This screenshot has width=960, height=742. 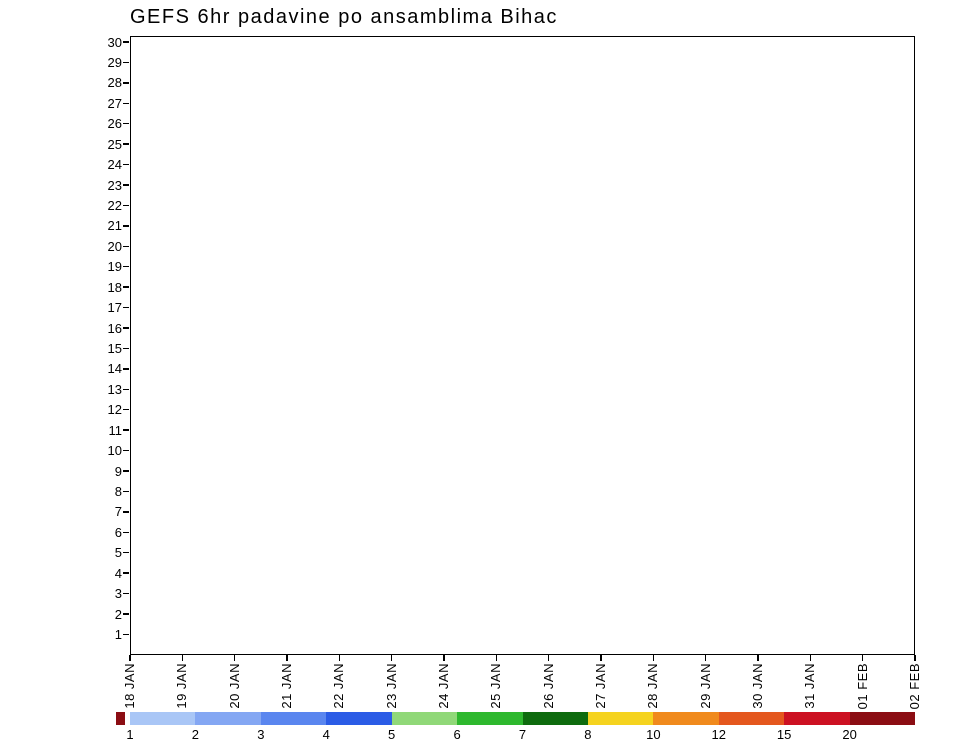 I want to click on y-axis-label: 8, so click(x=118, y=491).